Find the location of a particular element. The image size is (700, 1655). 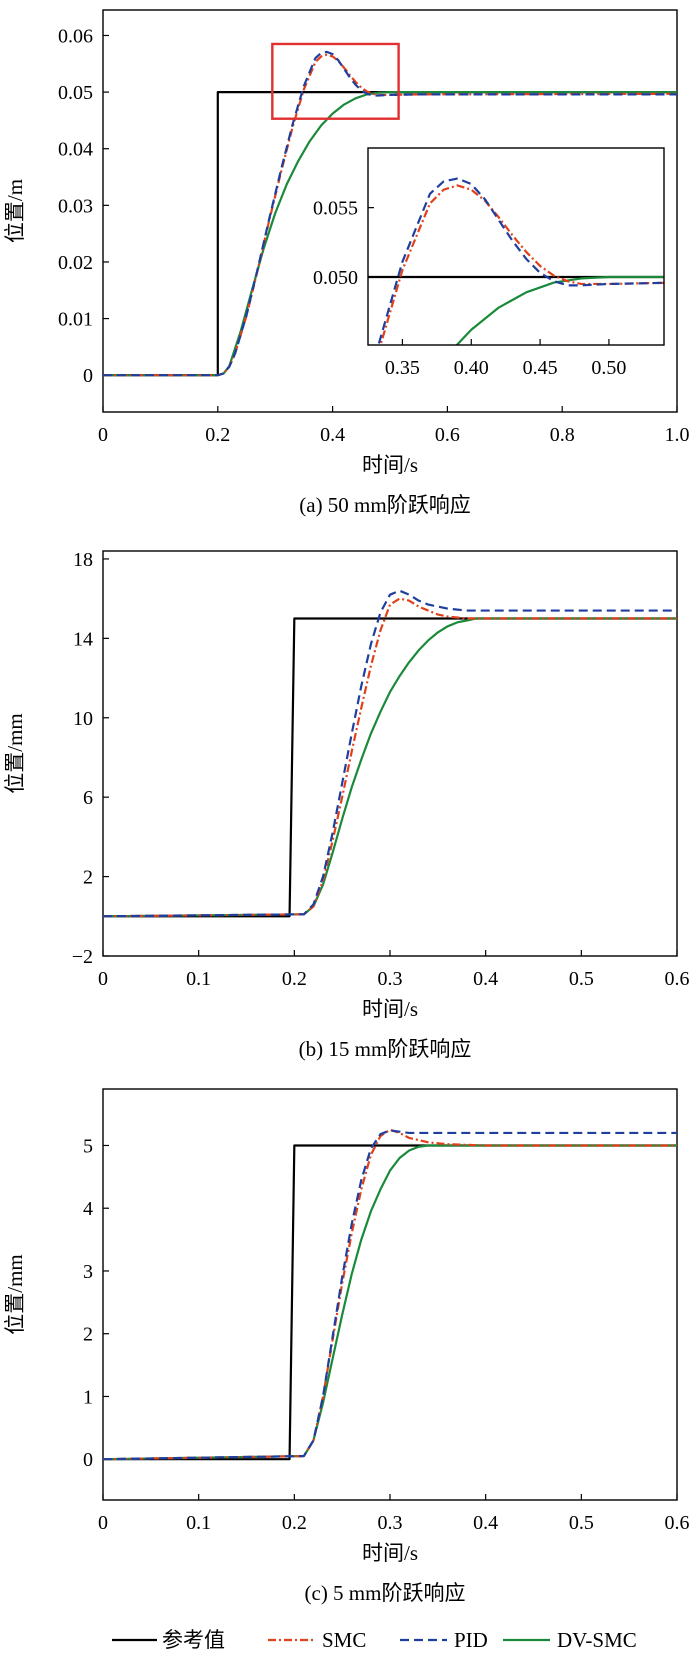

plot-a-xlabel: 时间/s is located at coordinates (390, 465).